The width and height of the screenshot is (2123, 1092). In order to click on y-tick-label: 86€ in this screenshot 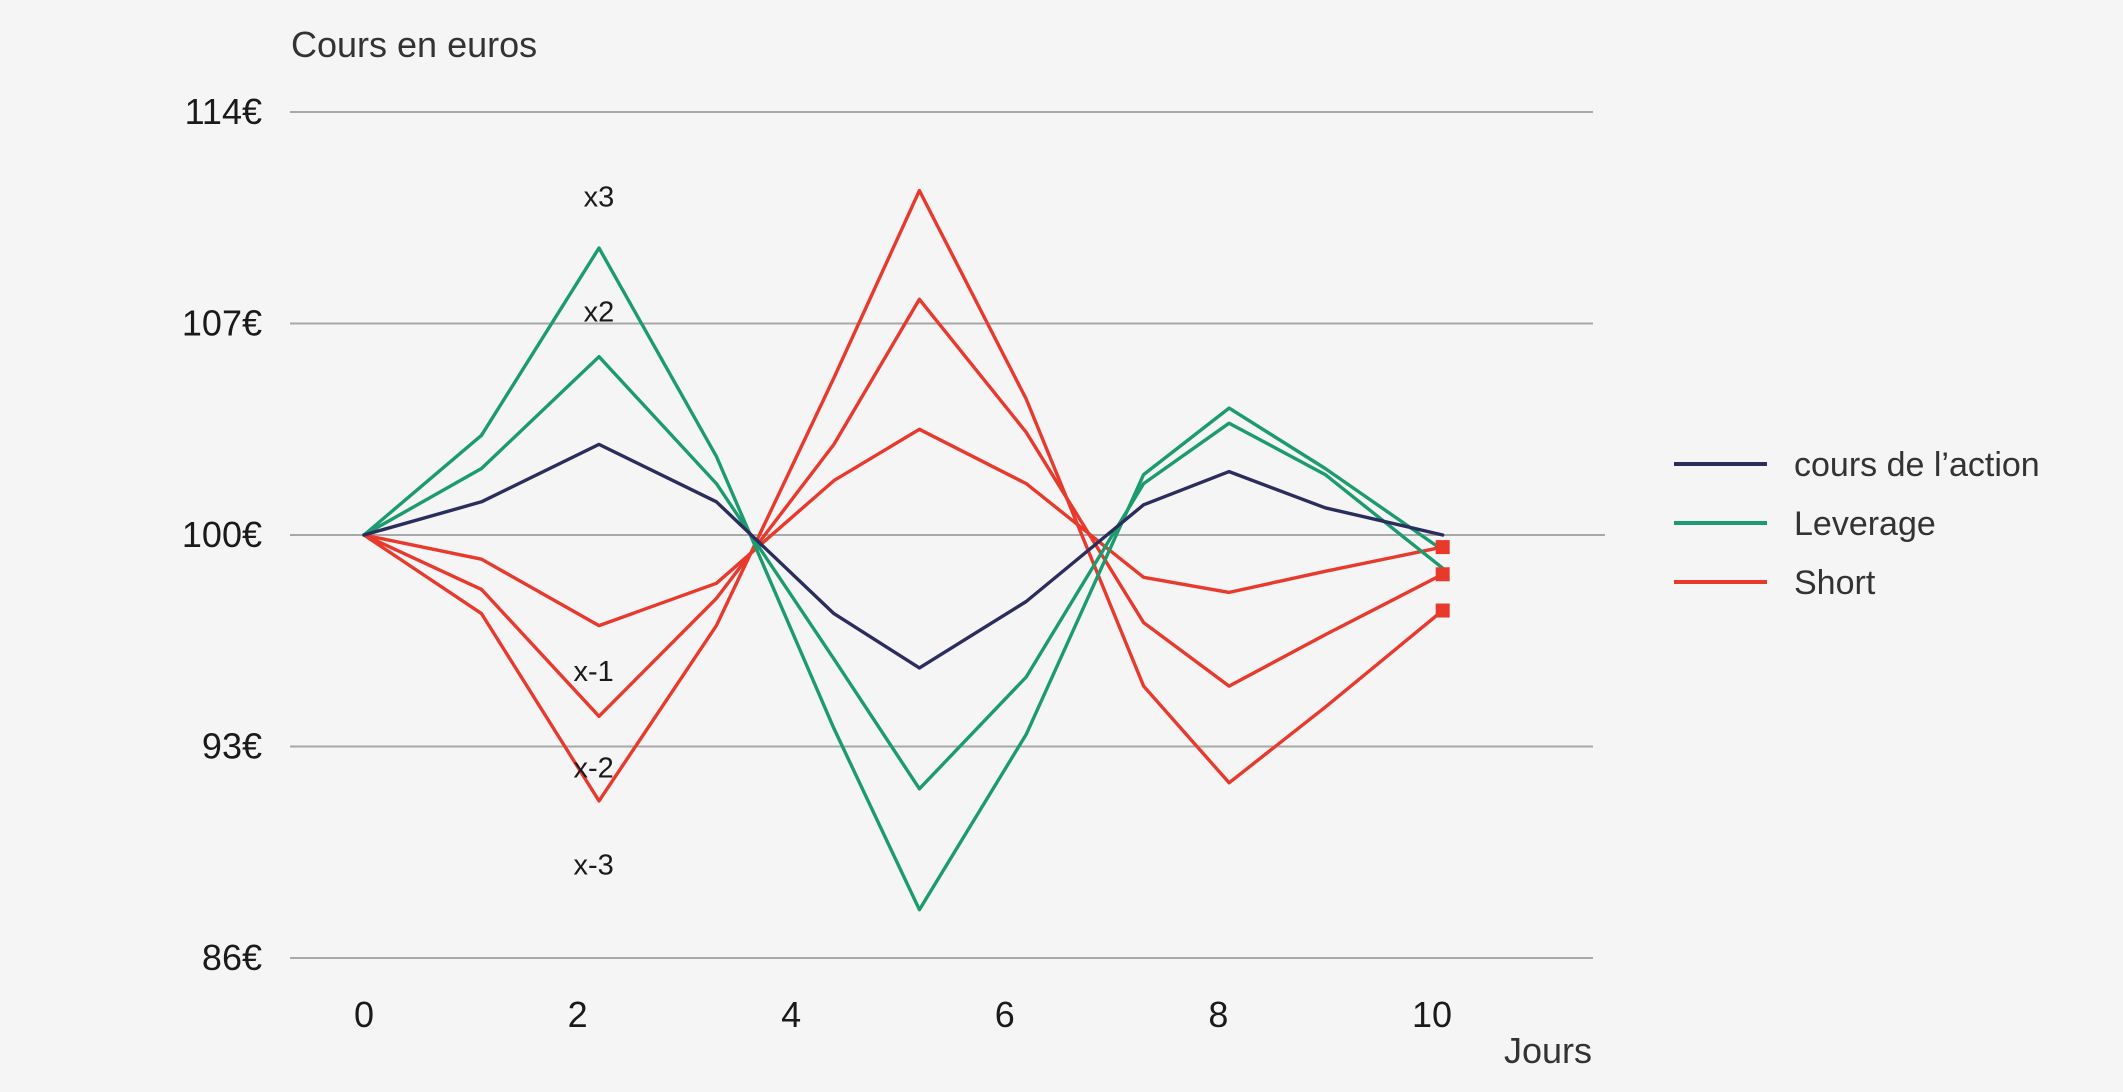, I will do `click(232, 957)`.